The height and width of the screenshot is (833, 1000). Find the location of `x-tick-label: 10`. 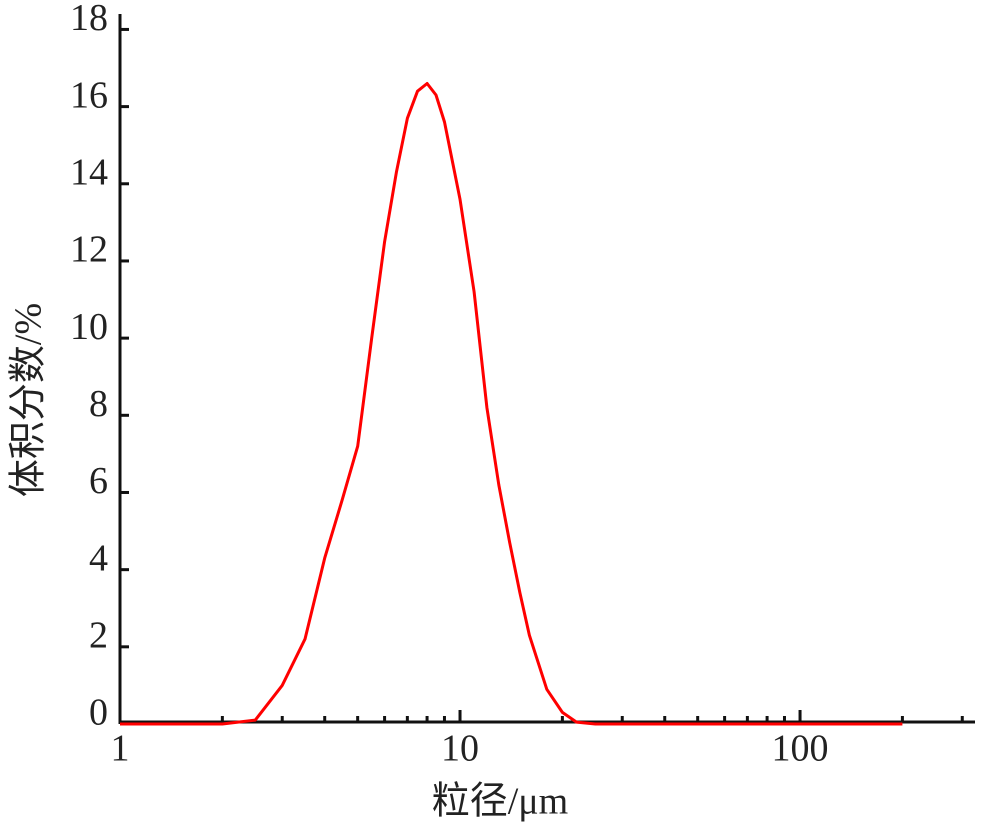

x-tick-label: 10 is located at coordinates (460, 749).